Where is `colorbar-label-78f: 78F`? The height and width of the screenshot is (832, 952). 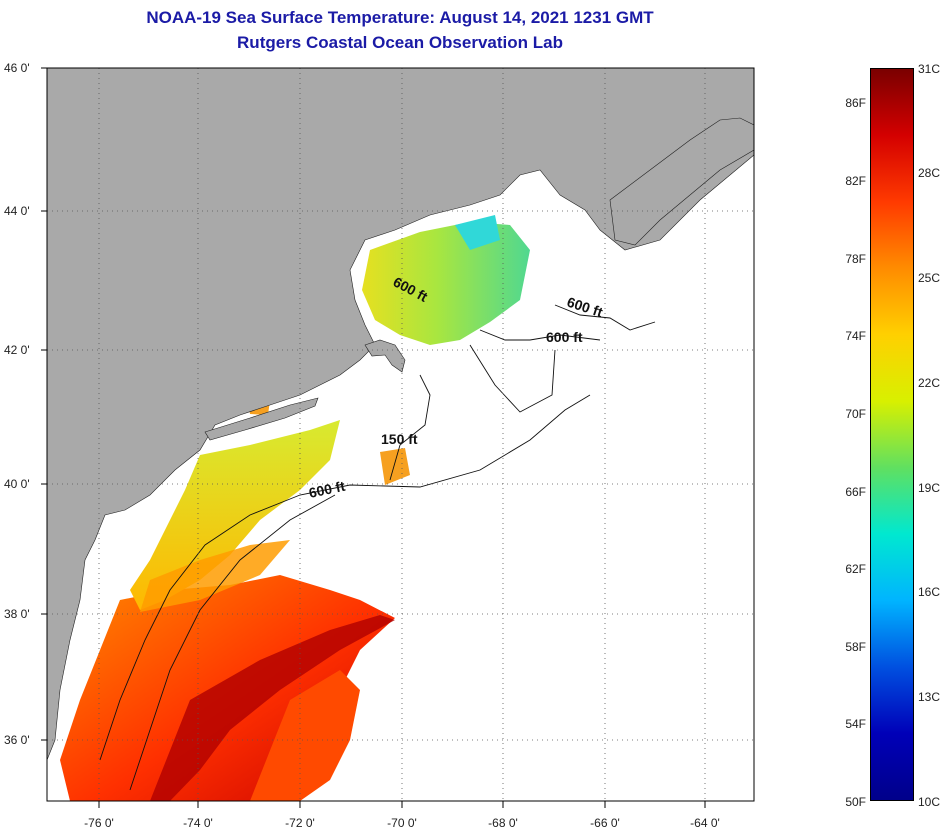 colorbar-label-78f: 78F is located at coordinates (855, 259).